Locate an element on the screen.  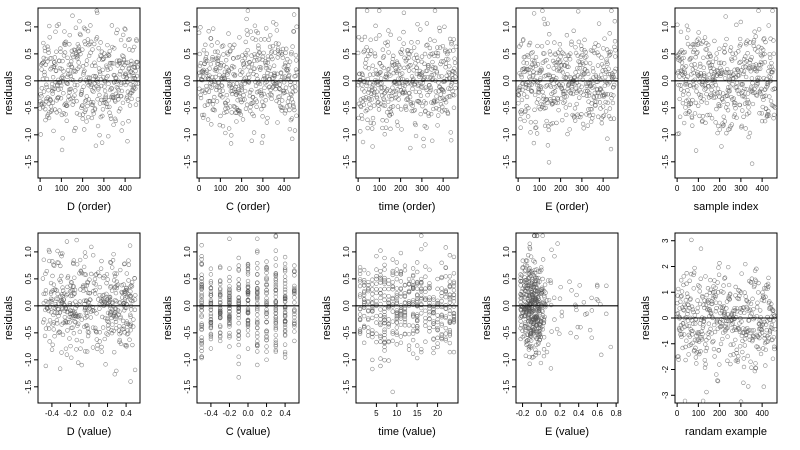
y-tick-label: 0.0 is located at coordinates (346, 81).